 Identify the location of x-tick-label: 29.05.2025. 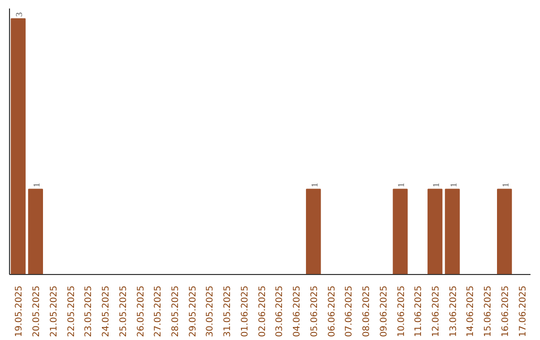
(193, 312).